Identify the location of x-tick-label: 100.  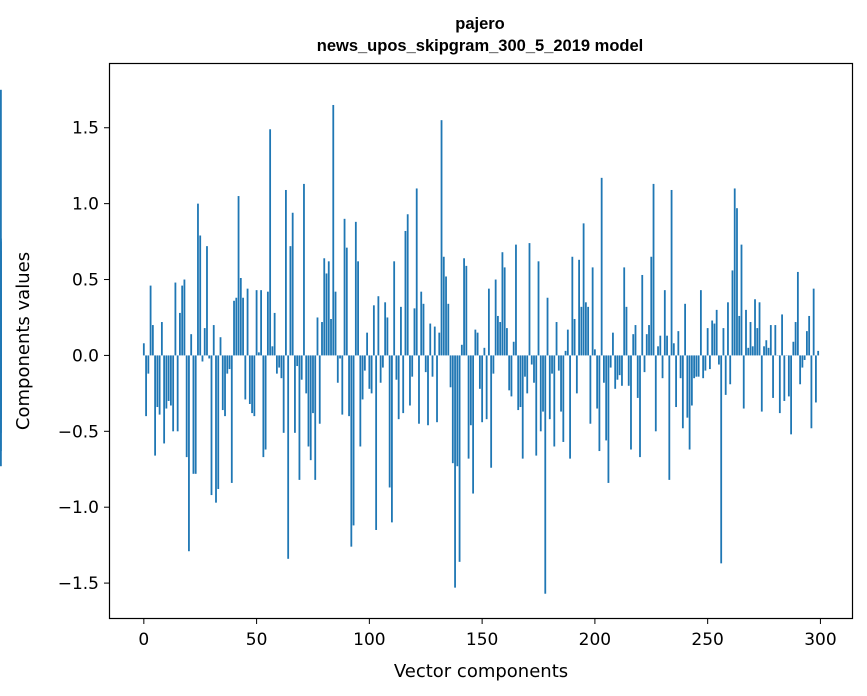
(369, 640).